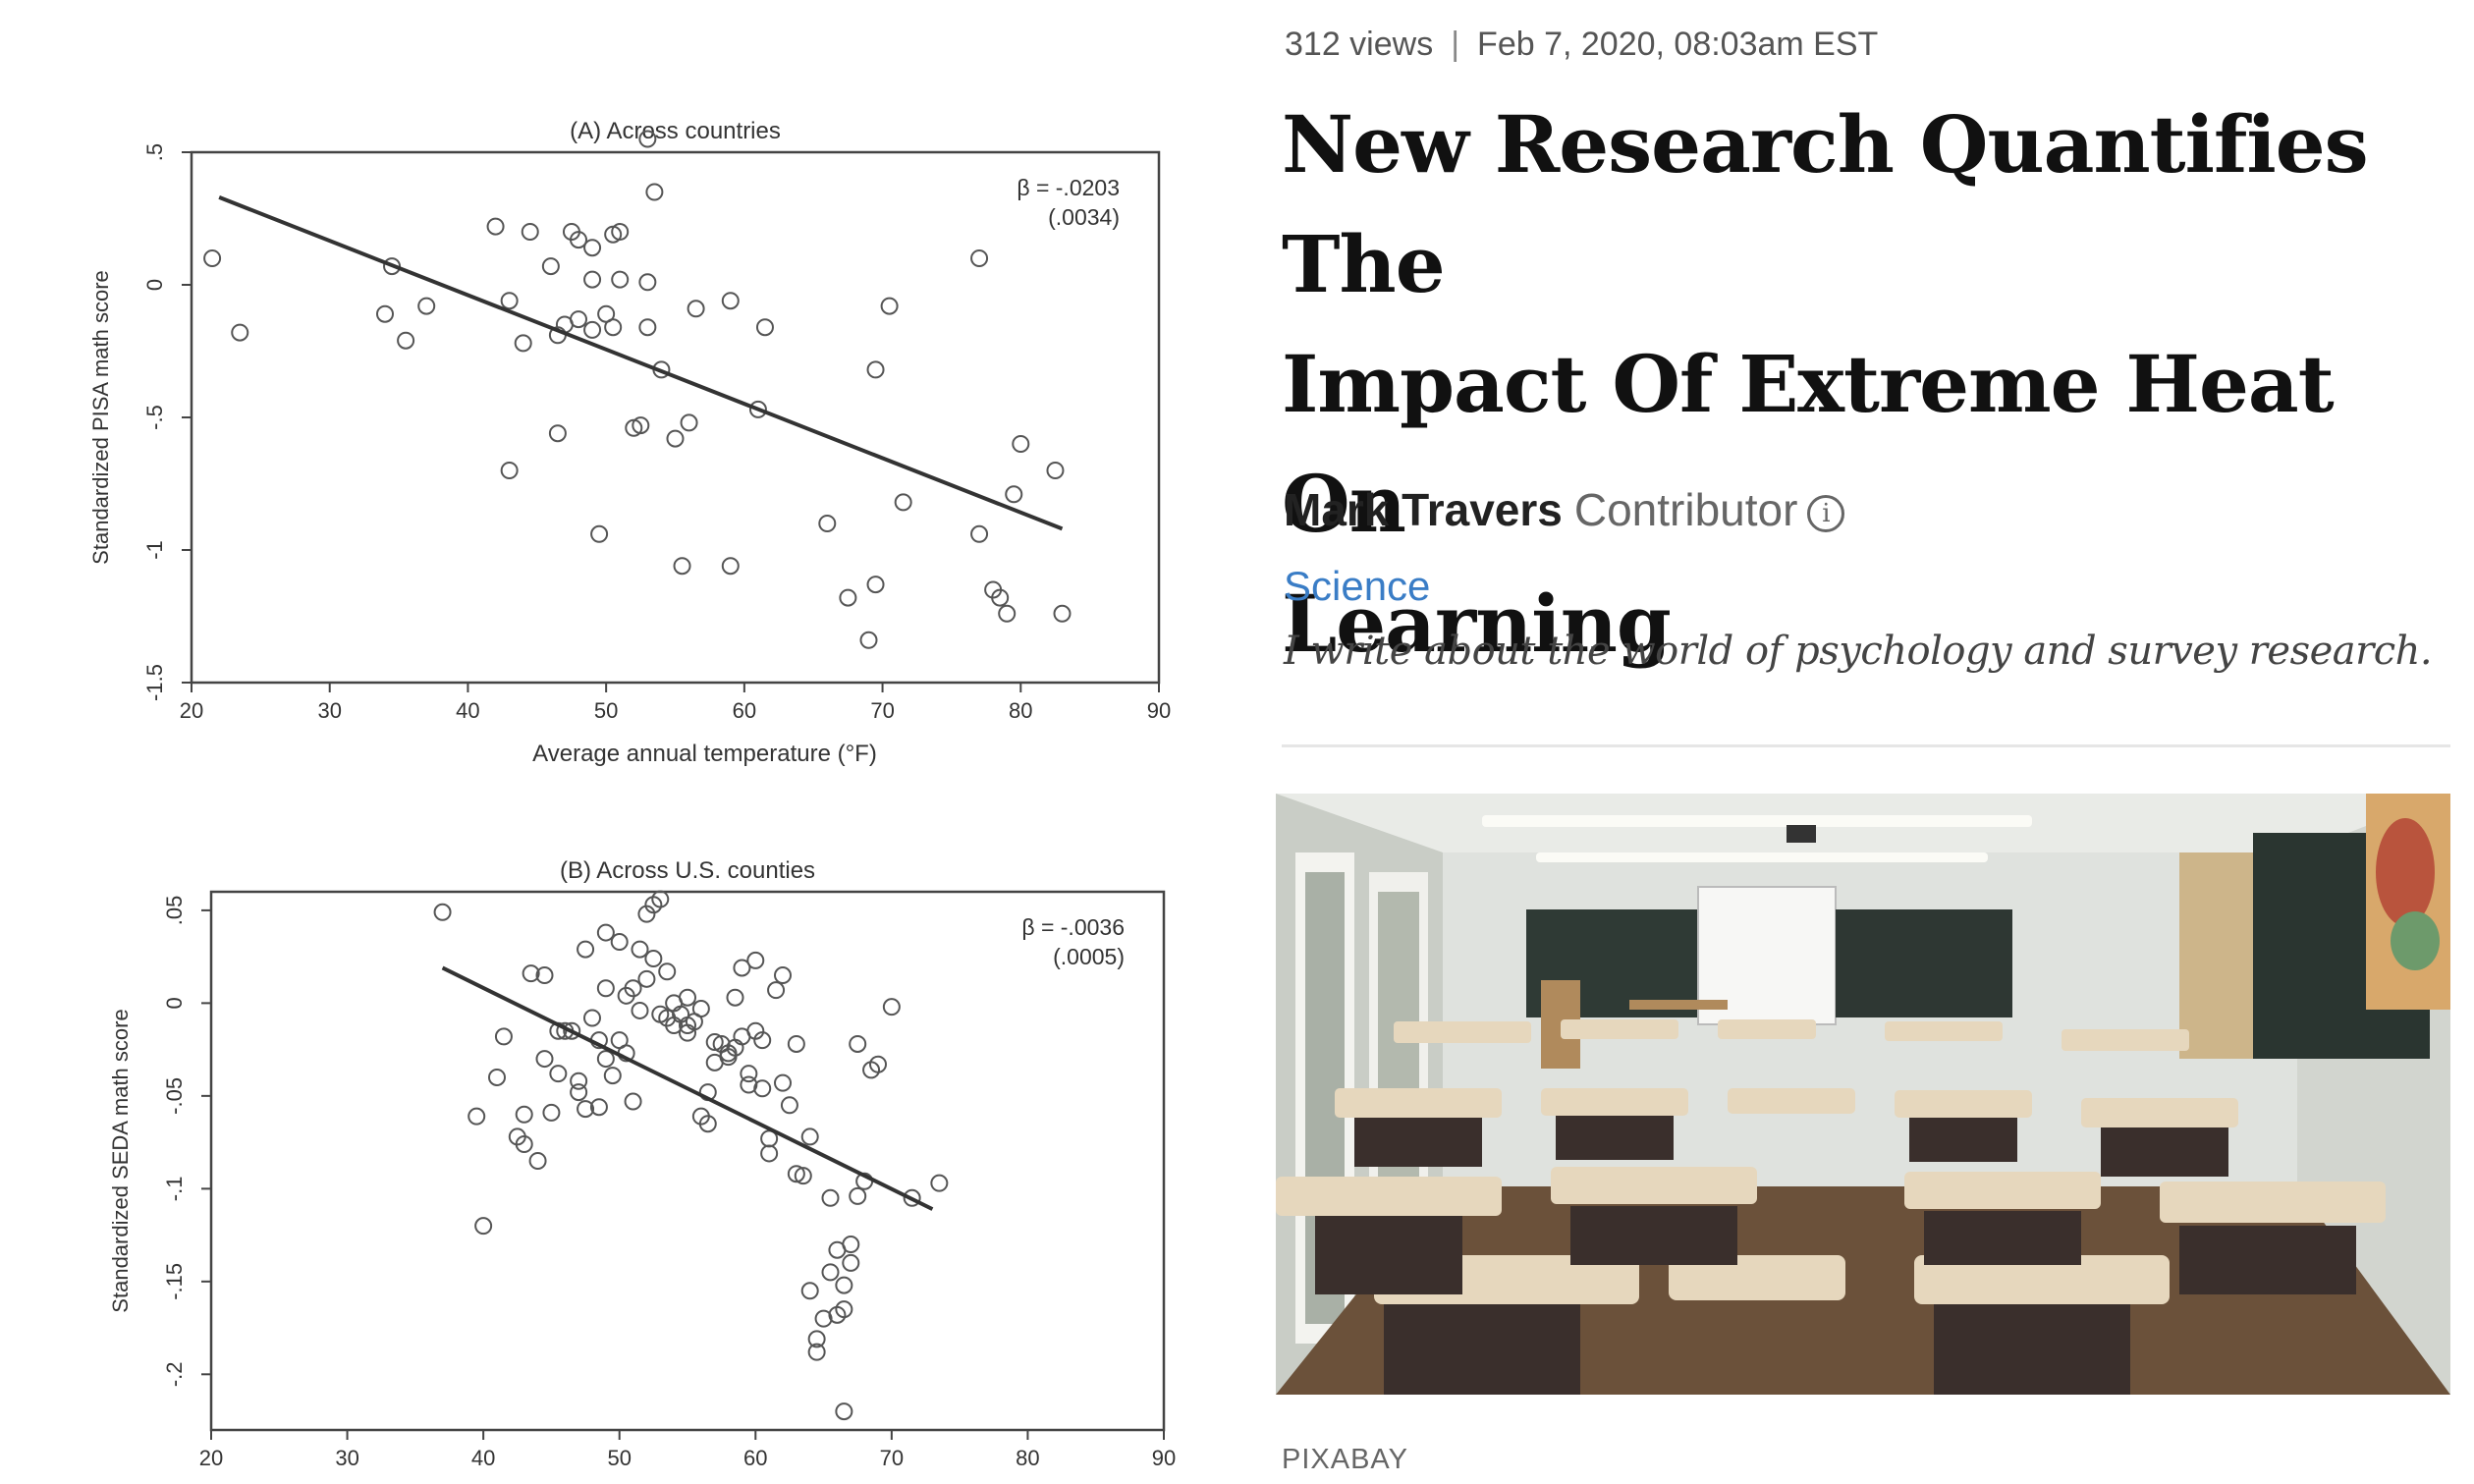 The width and height of the screenshot is (2474, 1484). I want to click on y-tick-label: -.2, so click(174, 1374).